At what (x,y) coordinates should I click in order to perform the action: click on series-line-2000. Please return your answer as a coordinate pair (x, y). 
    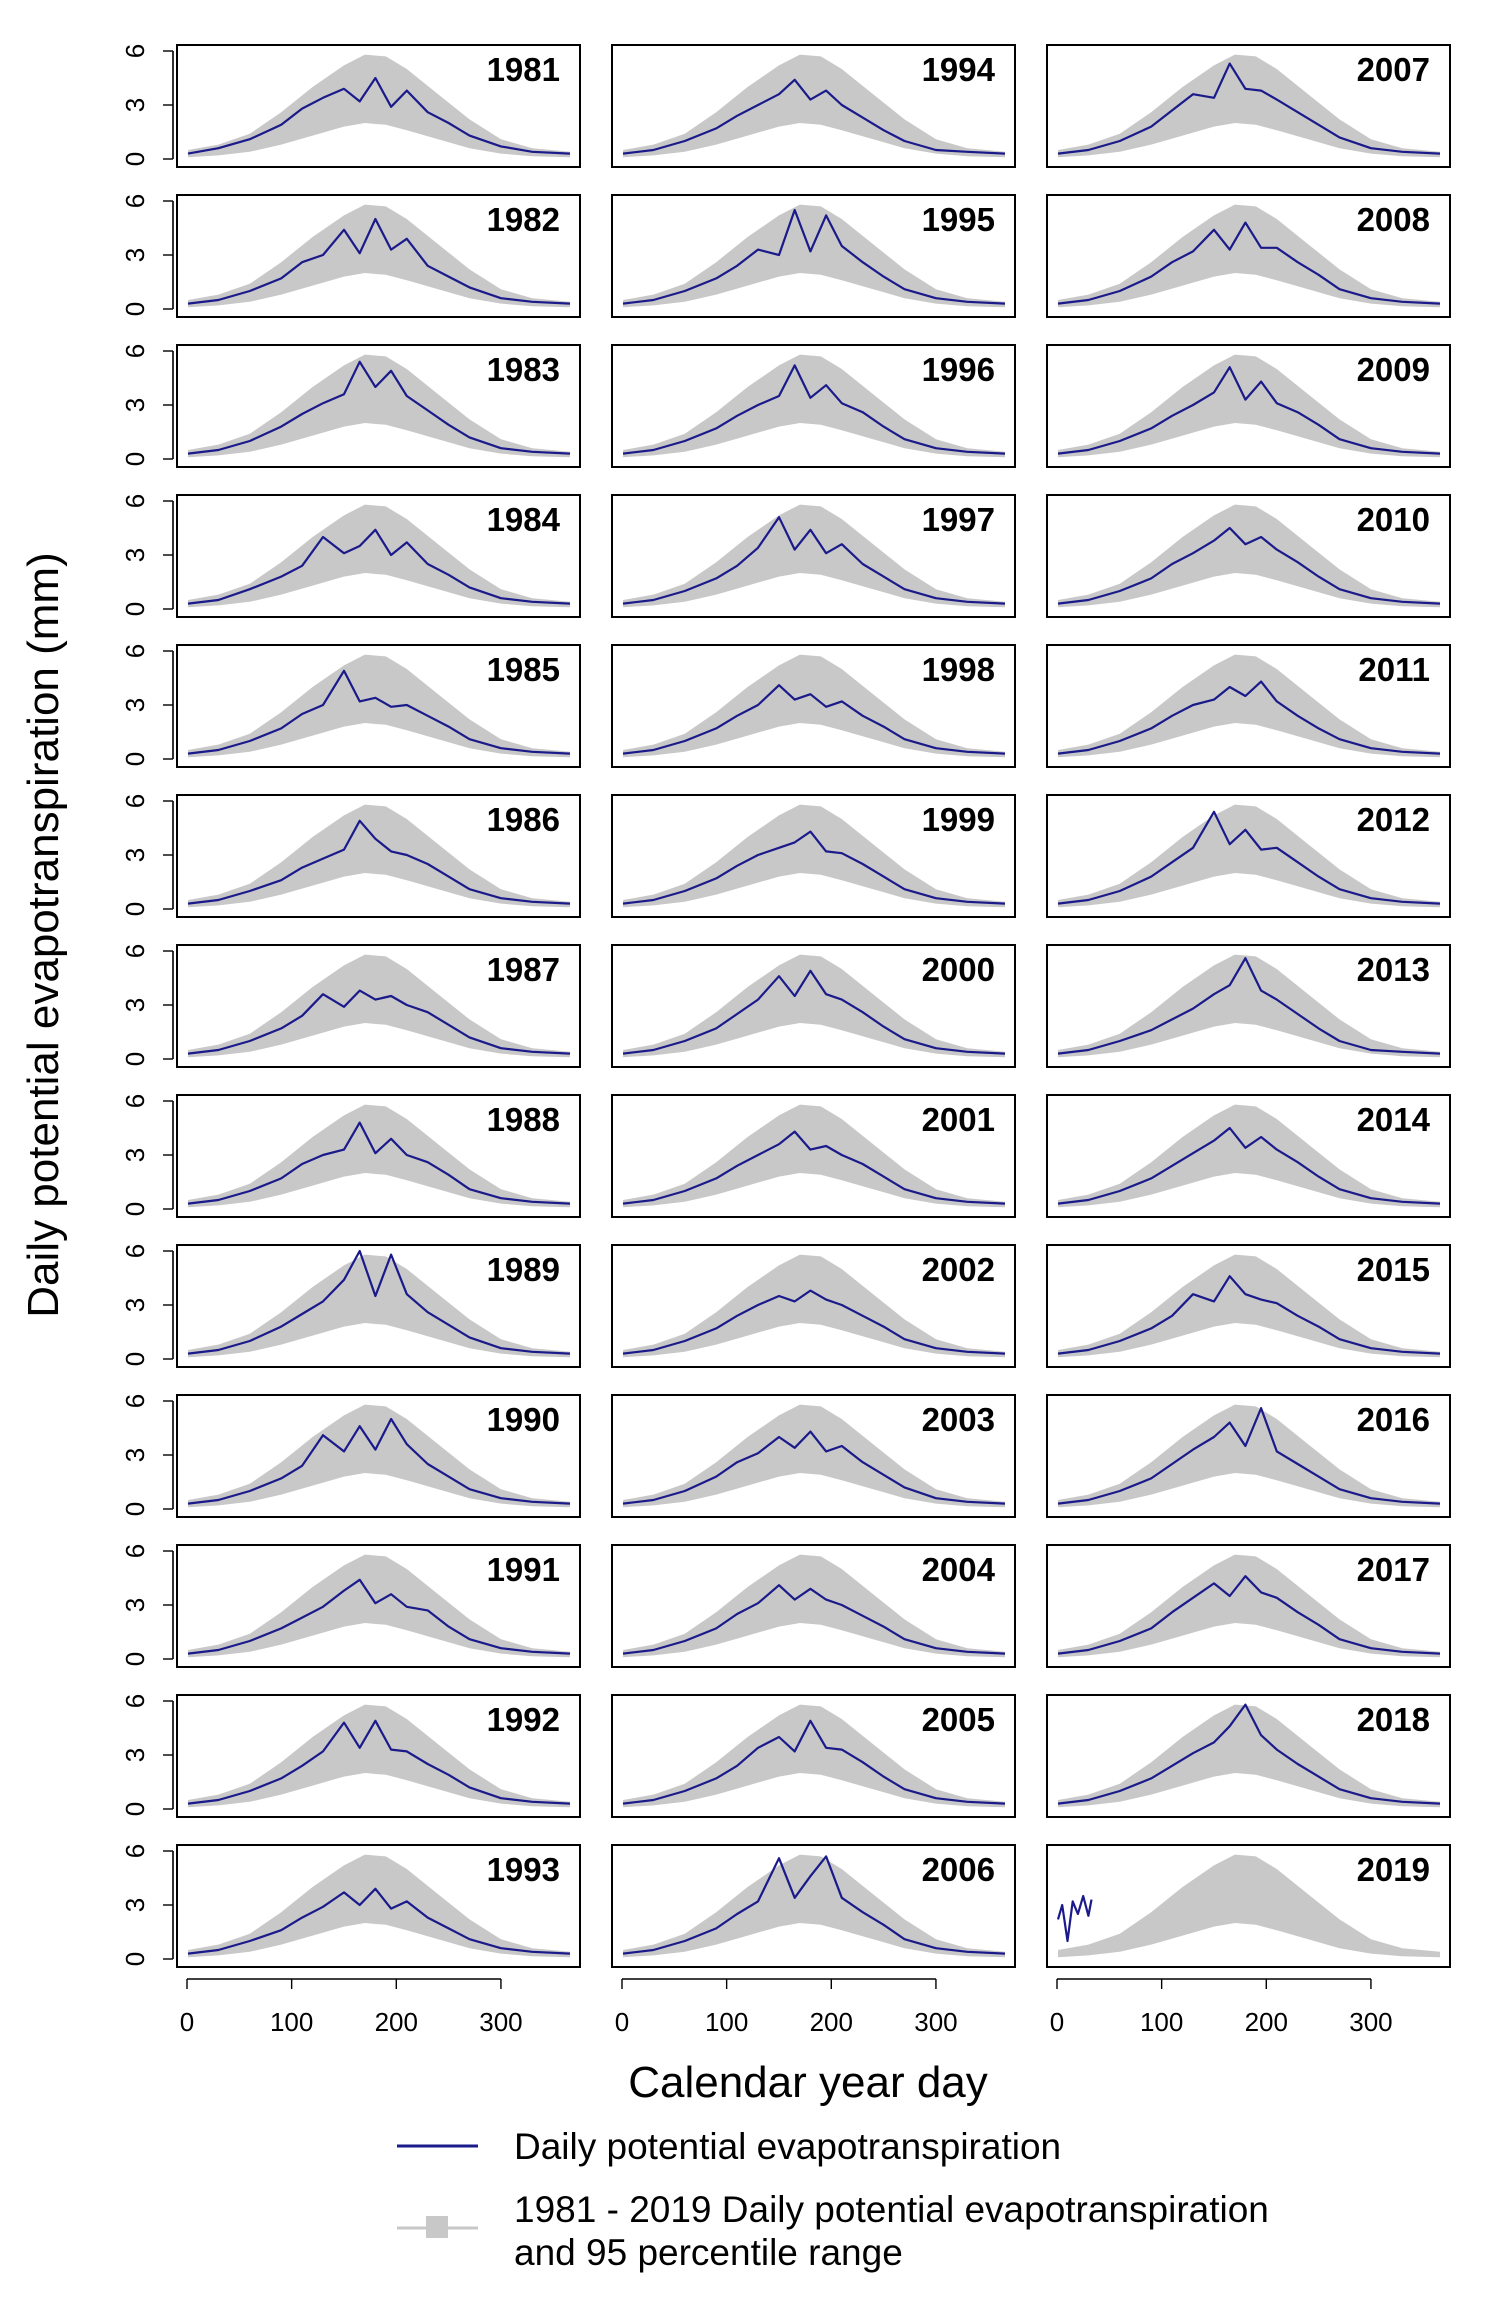
    Looking at the image, I should click on (814, 1012).